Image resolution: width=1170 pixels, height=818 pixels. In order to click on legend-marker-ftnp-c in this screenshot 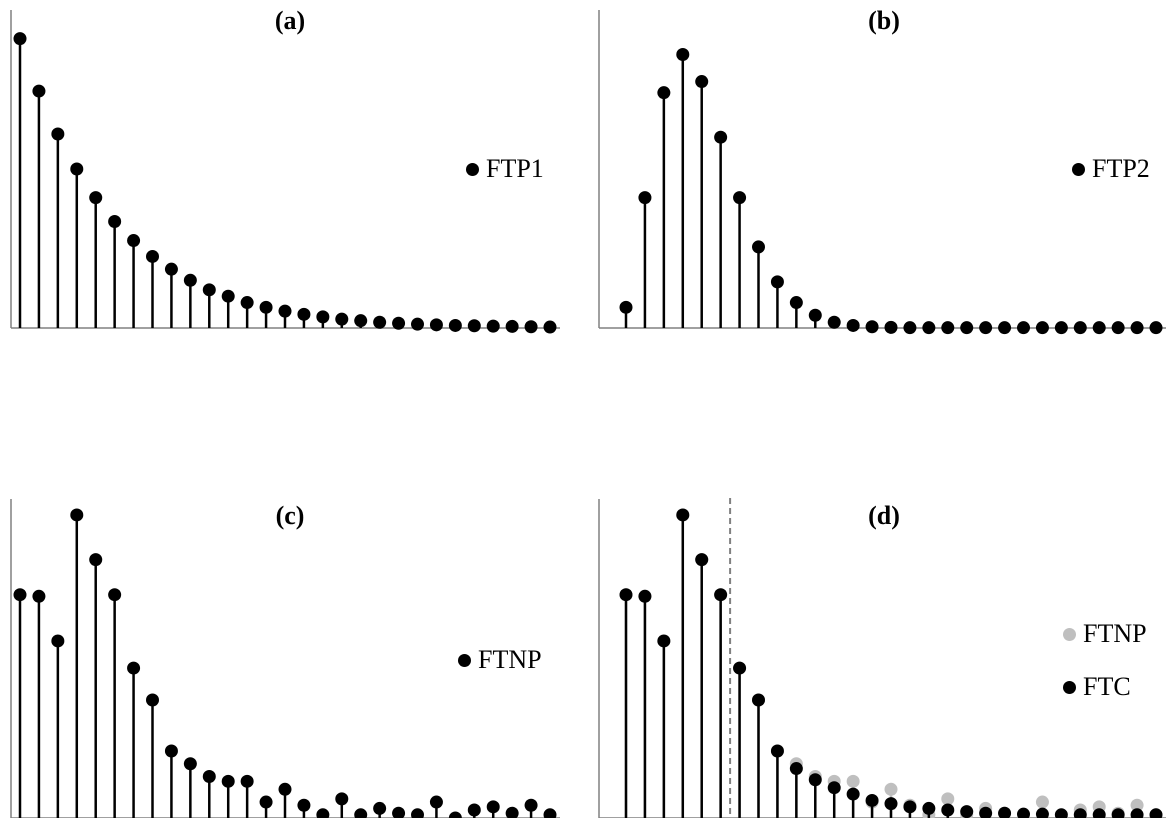, I will do `click(464, 660)`.